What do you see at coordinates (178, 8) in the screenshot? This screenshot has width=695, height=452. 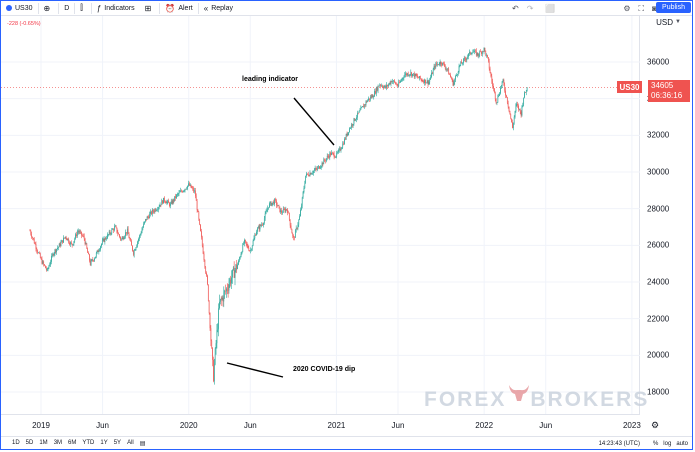 I see `alert-button: ⏰ Alert` at bounding box center [178, 8].